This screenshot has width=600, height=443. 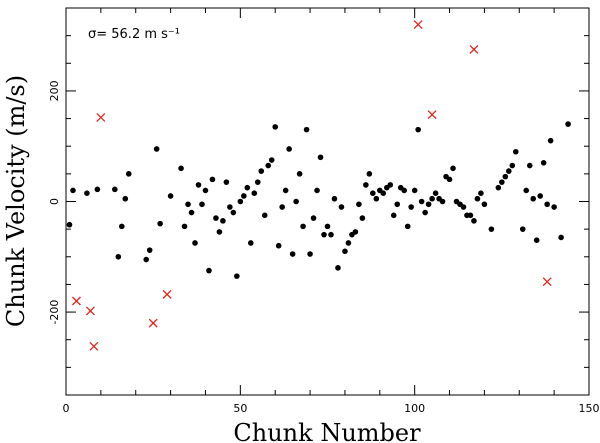 What do you see at coordinates (66, 408) in the screenshot?
I see `x-tick-label: 0` at bounding box center [66, 408].